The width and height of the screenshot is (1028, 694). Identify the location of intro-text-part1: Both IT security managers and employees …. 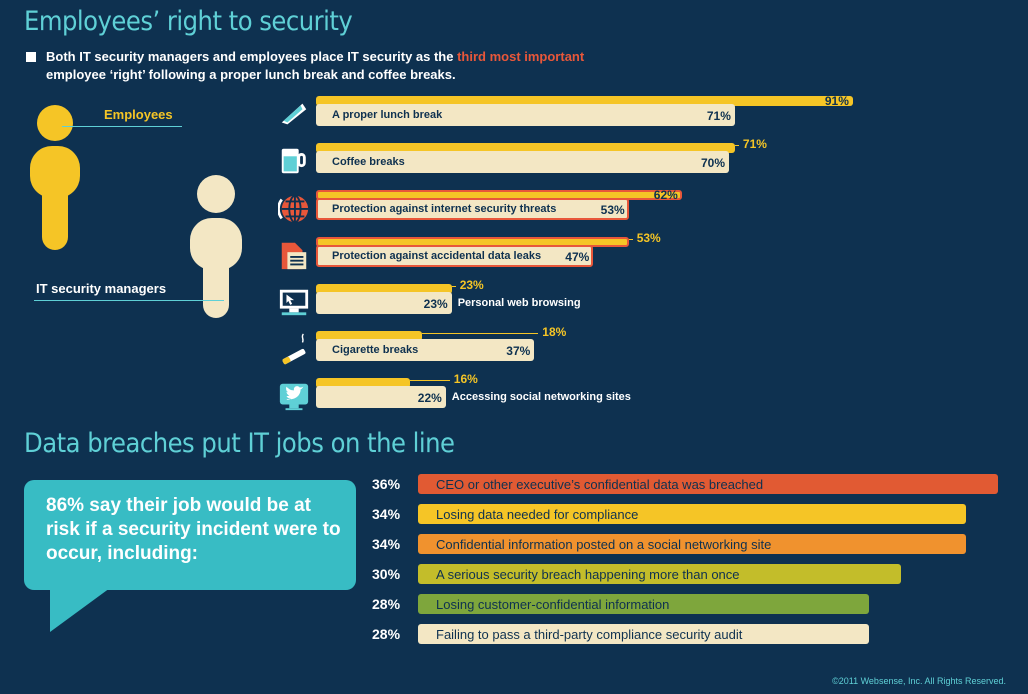
(252, 56).